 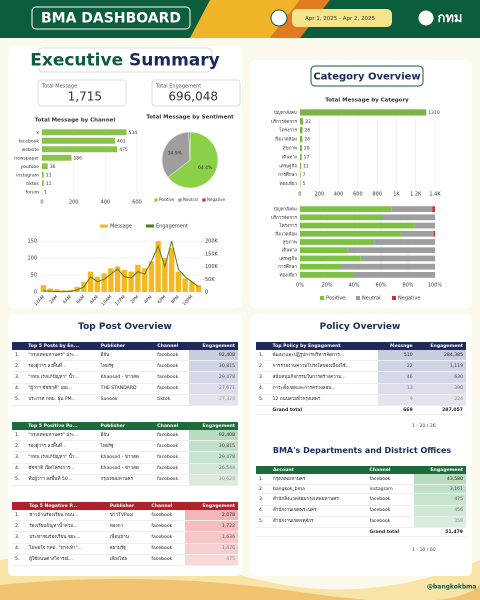 What do you see at coordinates (206, 293) in the screenshot?
I see `y2-tick-label: 0` at bounding box center [206, 293].